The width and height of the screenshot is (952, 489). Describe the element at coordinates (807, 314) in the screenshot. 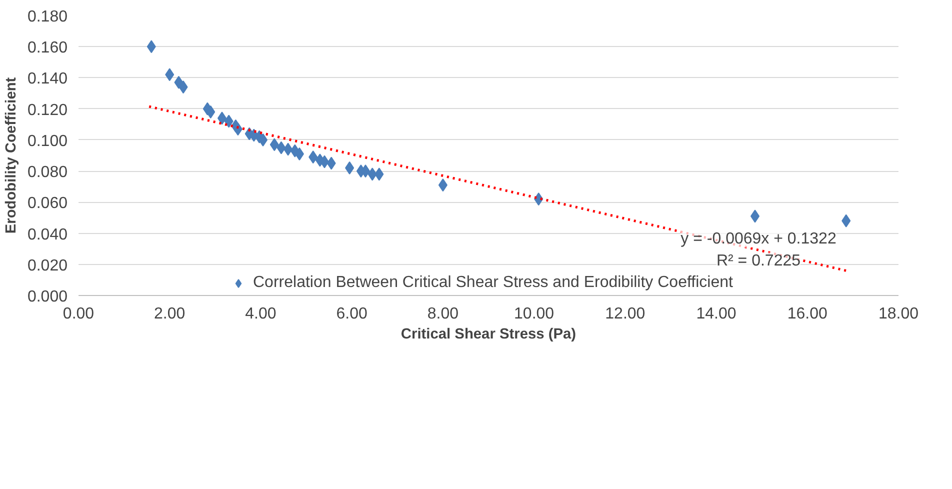

I see `x-tick-label: 16.00` at that location.